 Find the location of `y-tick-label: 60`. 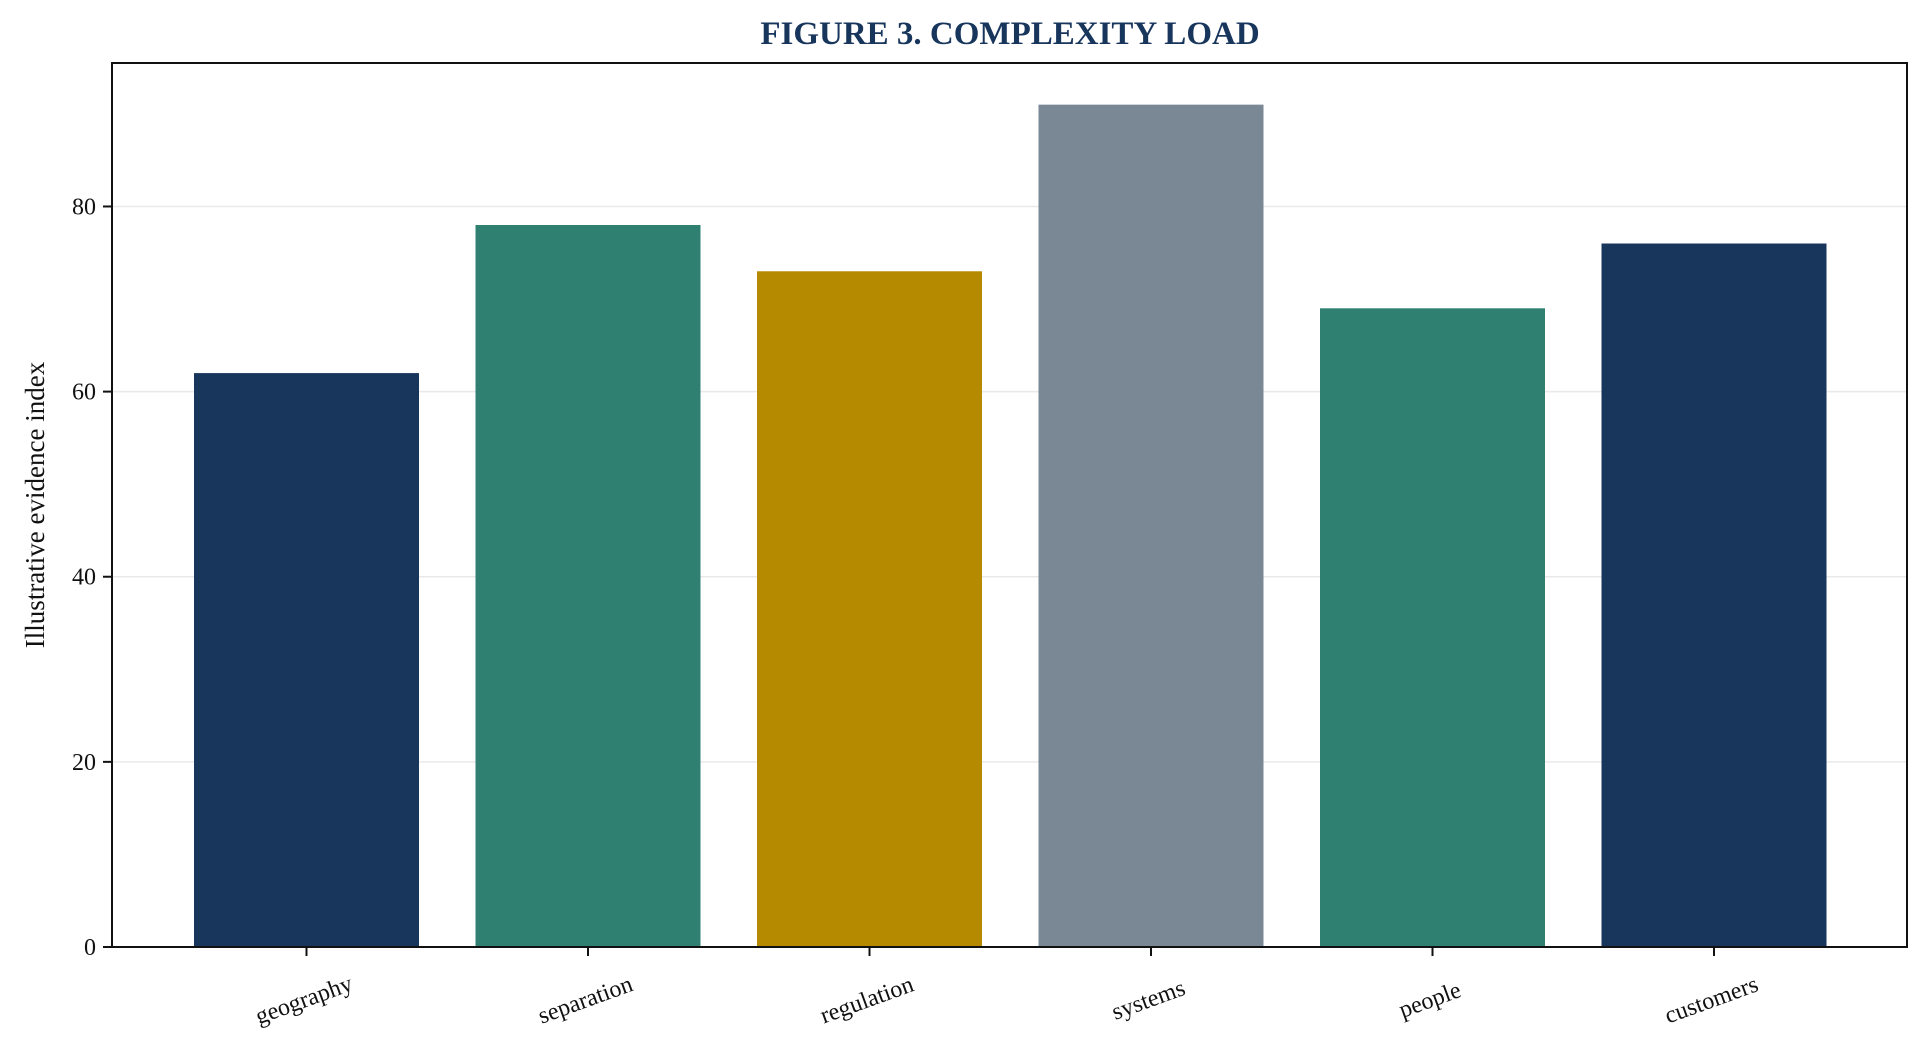

y-tick-label: 60 is located at coordinates (84, 393).